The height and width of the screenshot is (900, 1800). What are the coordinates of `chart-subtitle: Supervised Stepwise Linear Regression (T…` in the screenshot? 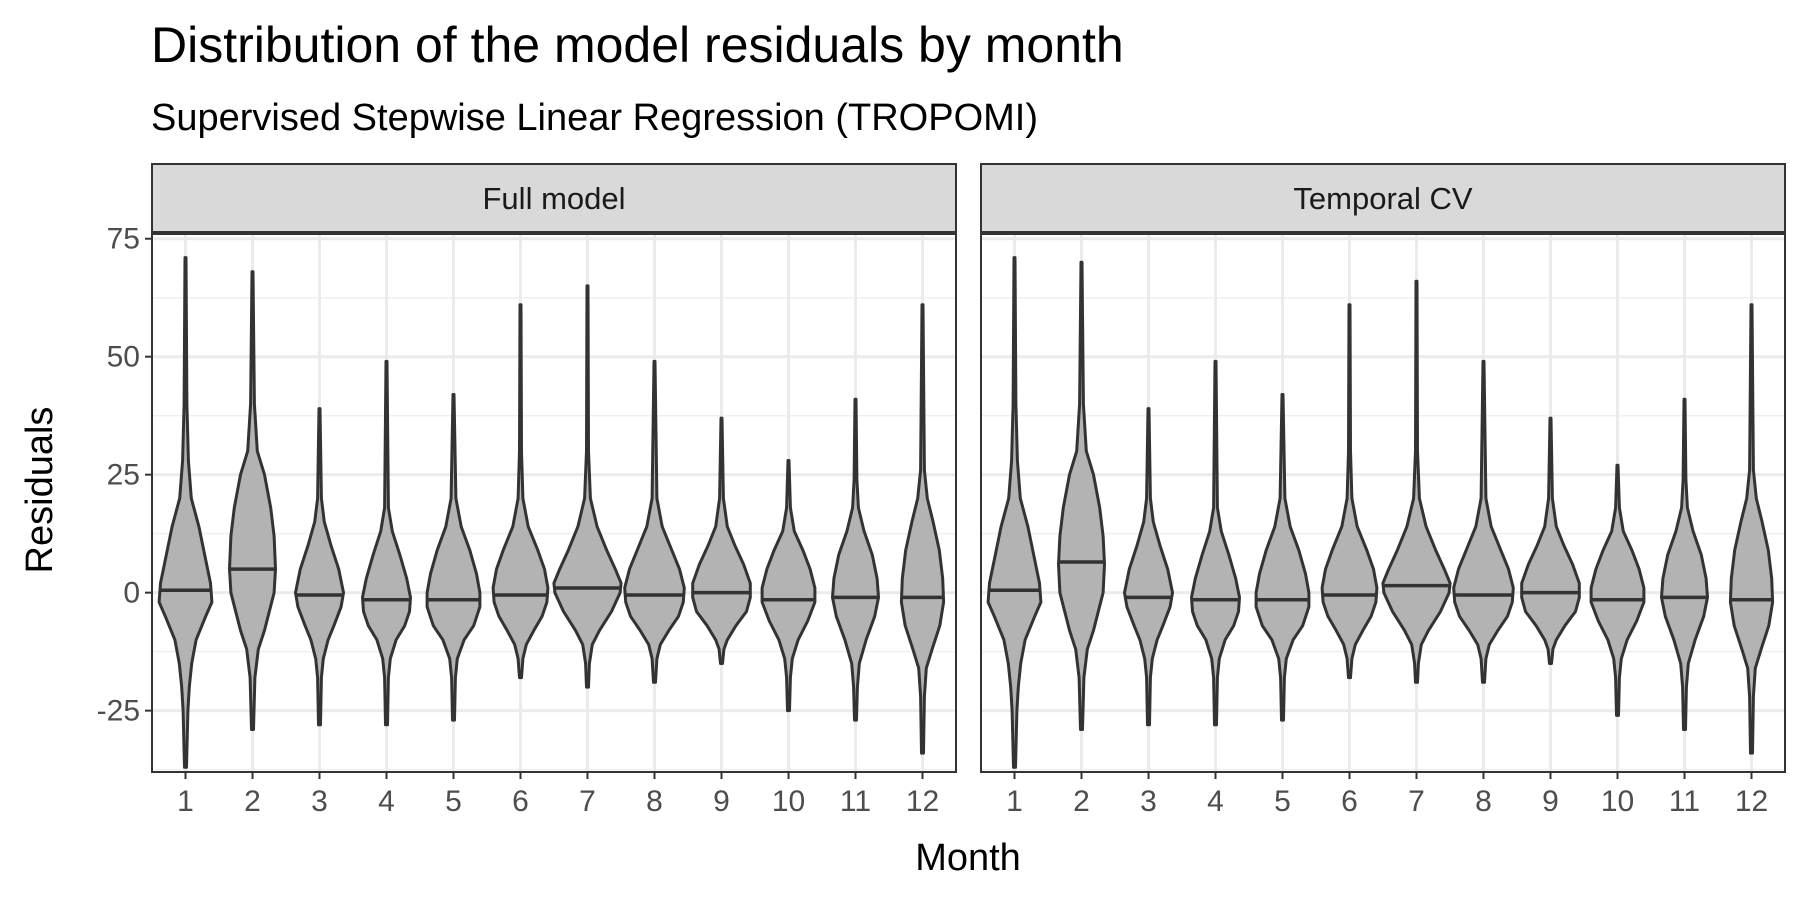 It's located at (594, 118).